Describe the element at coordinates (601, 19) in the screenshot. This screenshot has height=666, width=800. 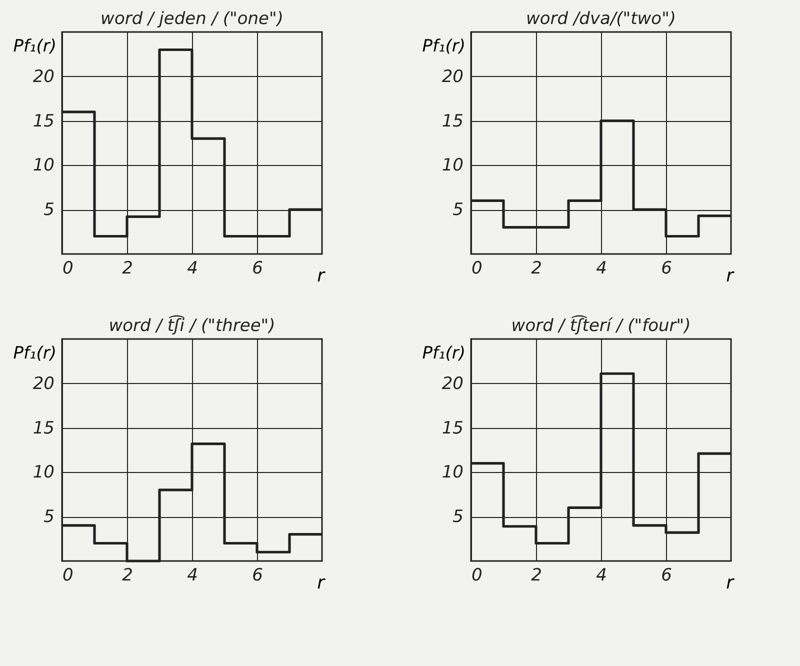
I see `chart-title: word /dva/("two")` at that location.